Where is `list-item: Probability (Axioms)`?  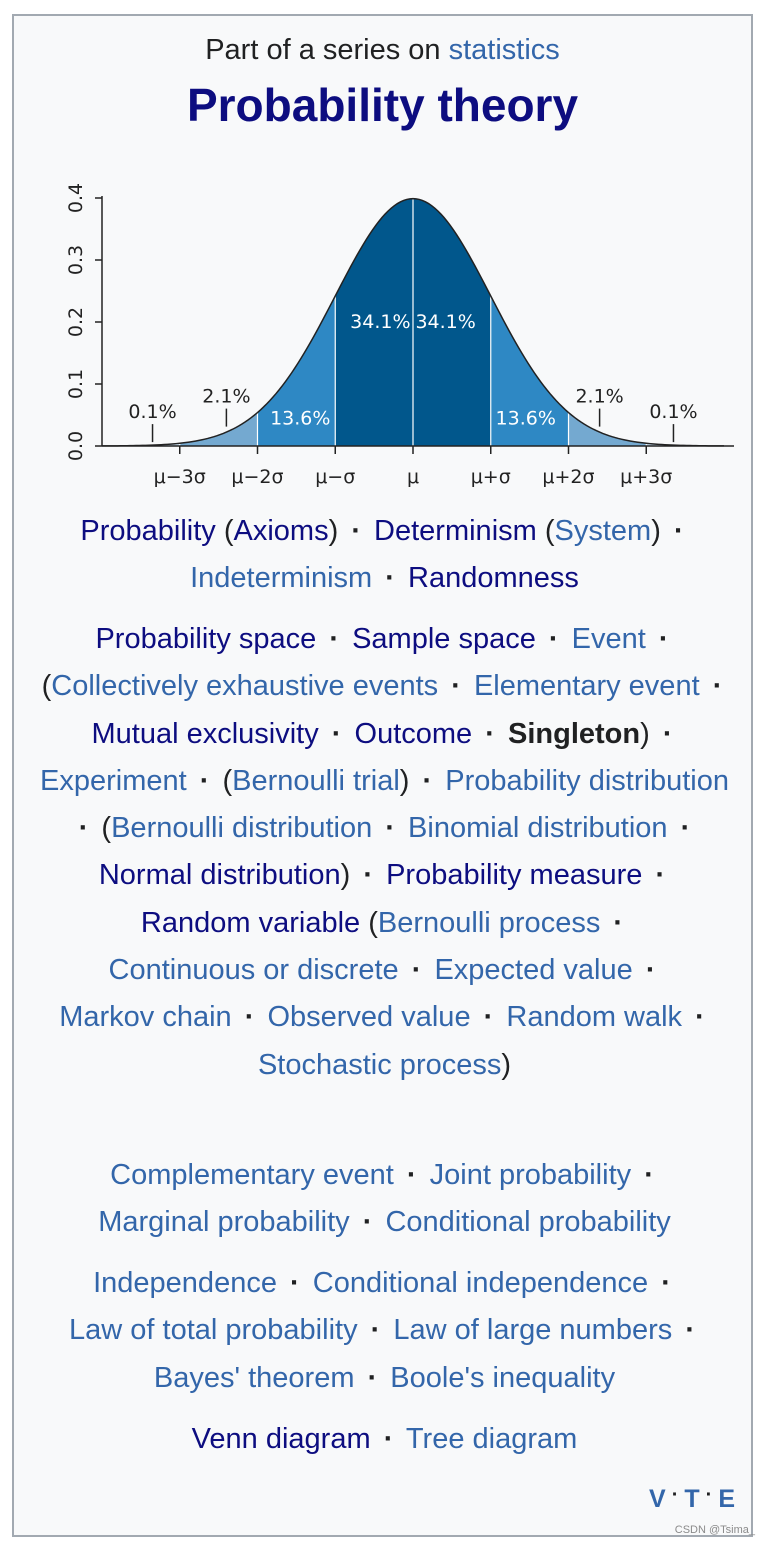 list-item: Probability (Axioms) is located at coordinates (209, 531).